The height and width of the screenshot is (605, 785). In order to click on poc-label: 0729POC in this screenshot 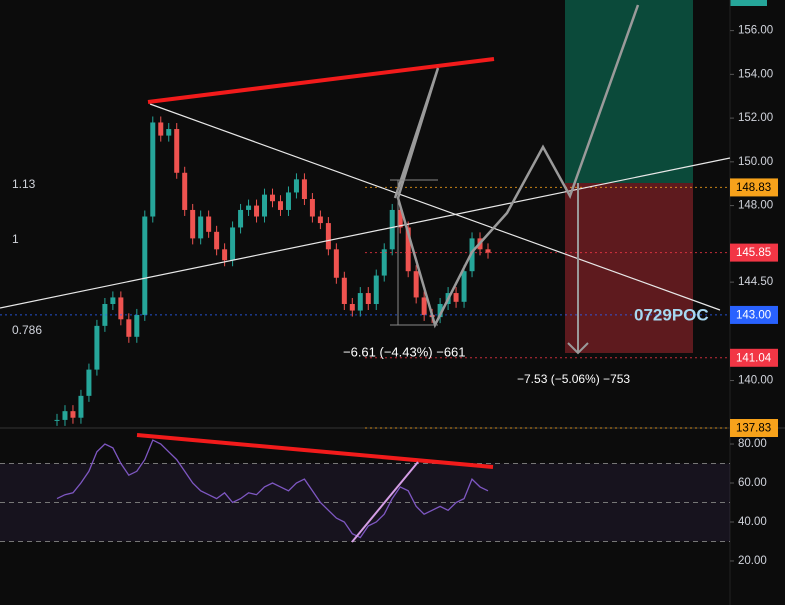, I will do `click(671, 314)`.